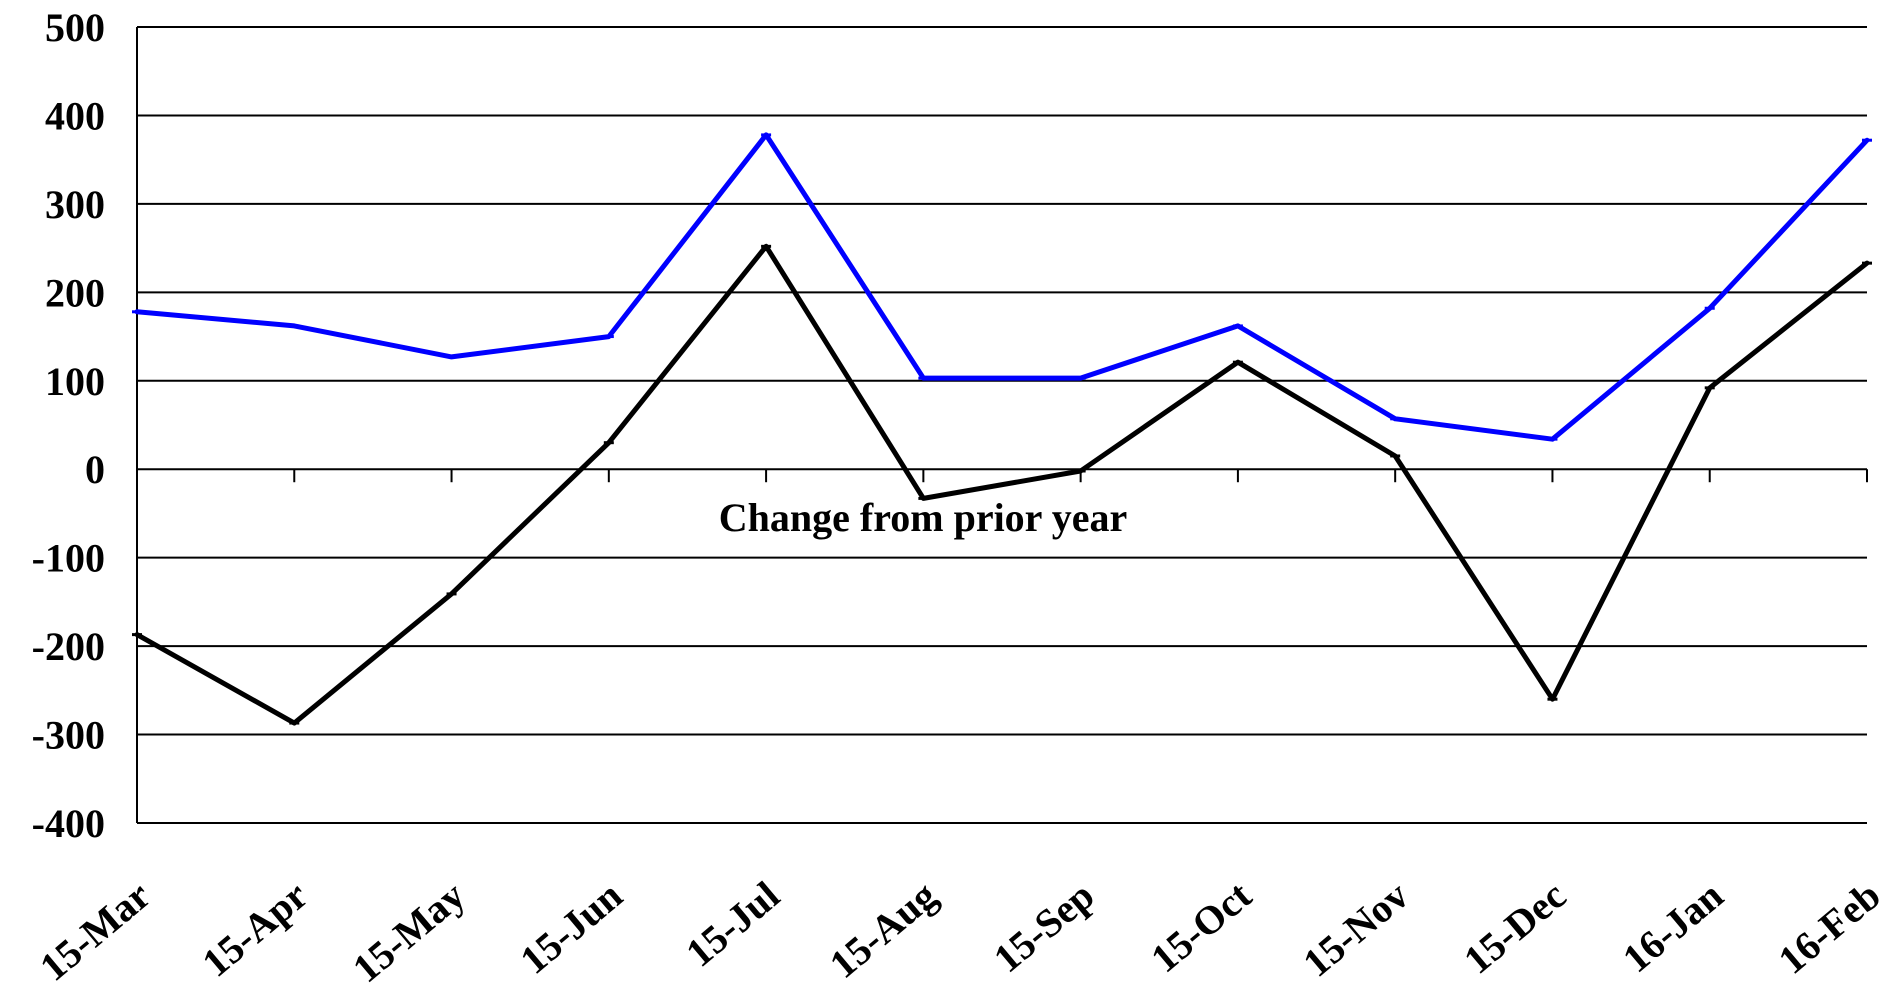 This screenshot has height=1006, width=1879. Describe the element at coordinates (75, 292) in the screenshot. I see `y-tick-label: 200` at that location.